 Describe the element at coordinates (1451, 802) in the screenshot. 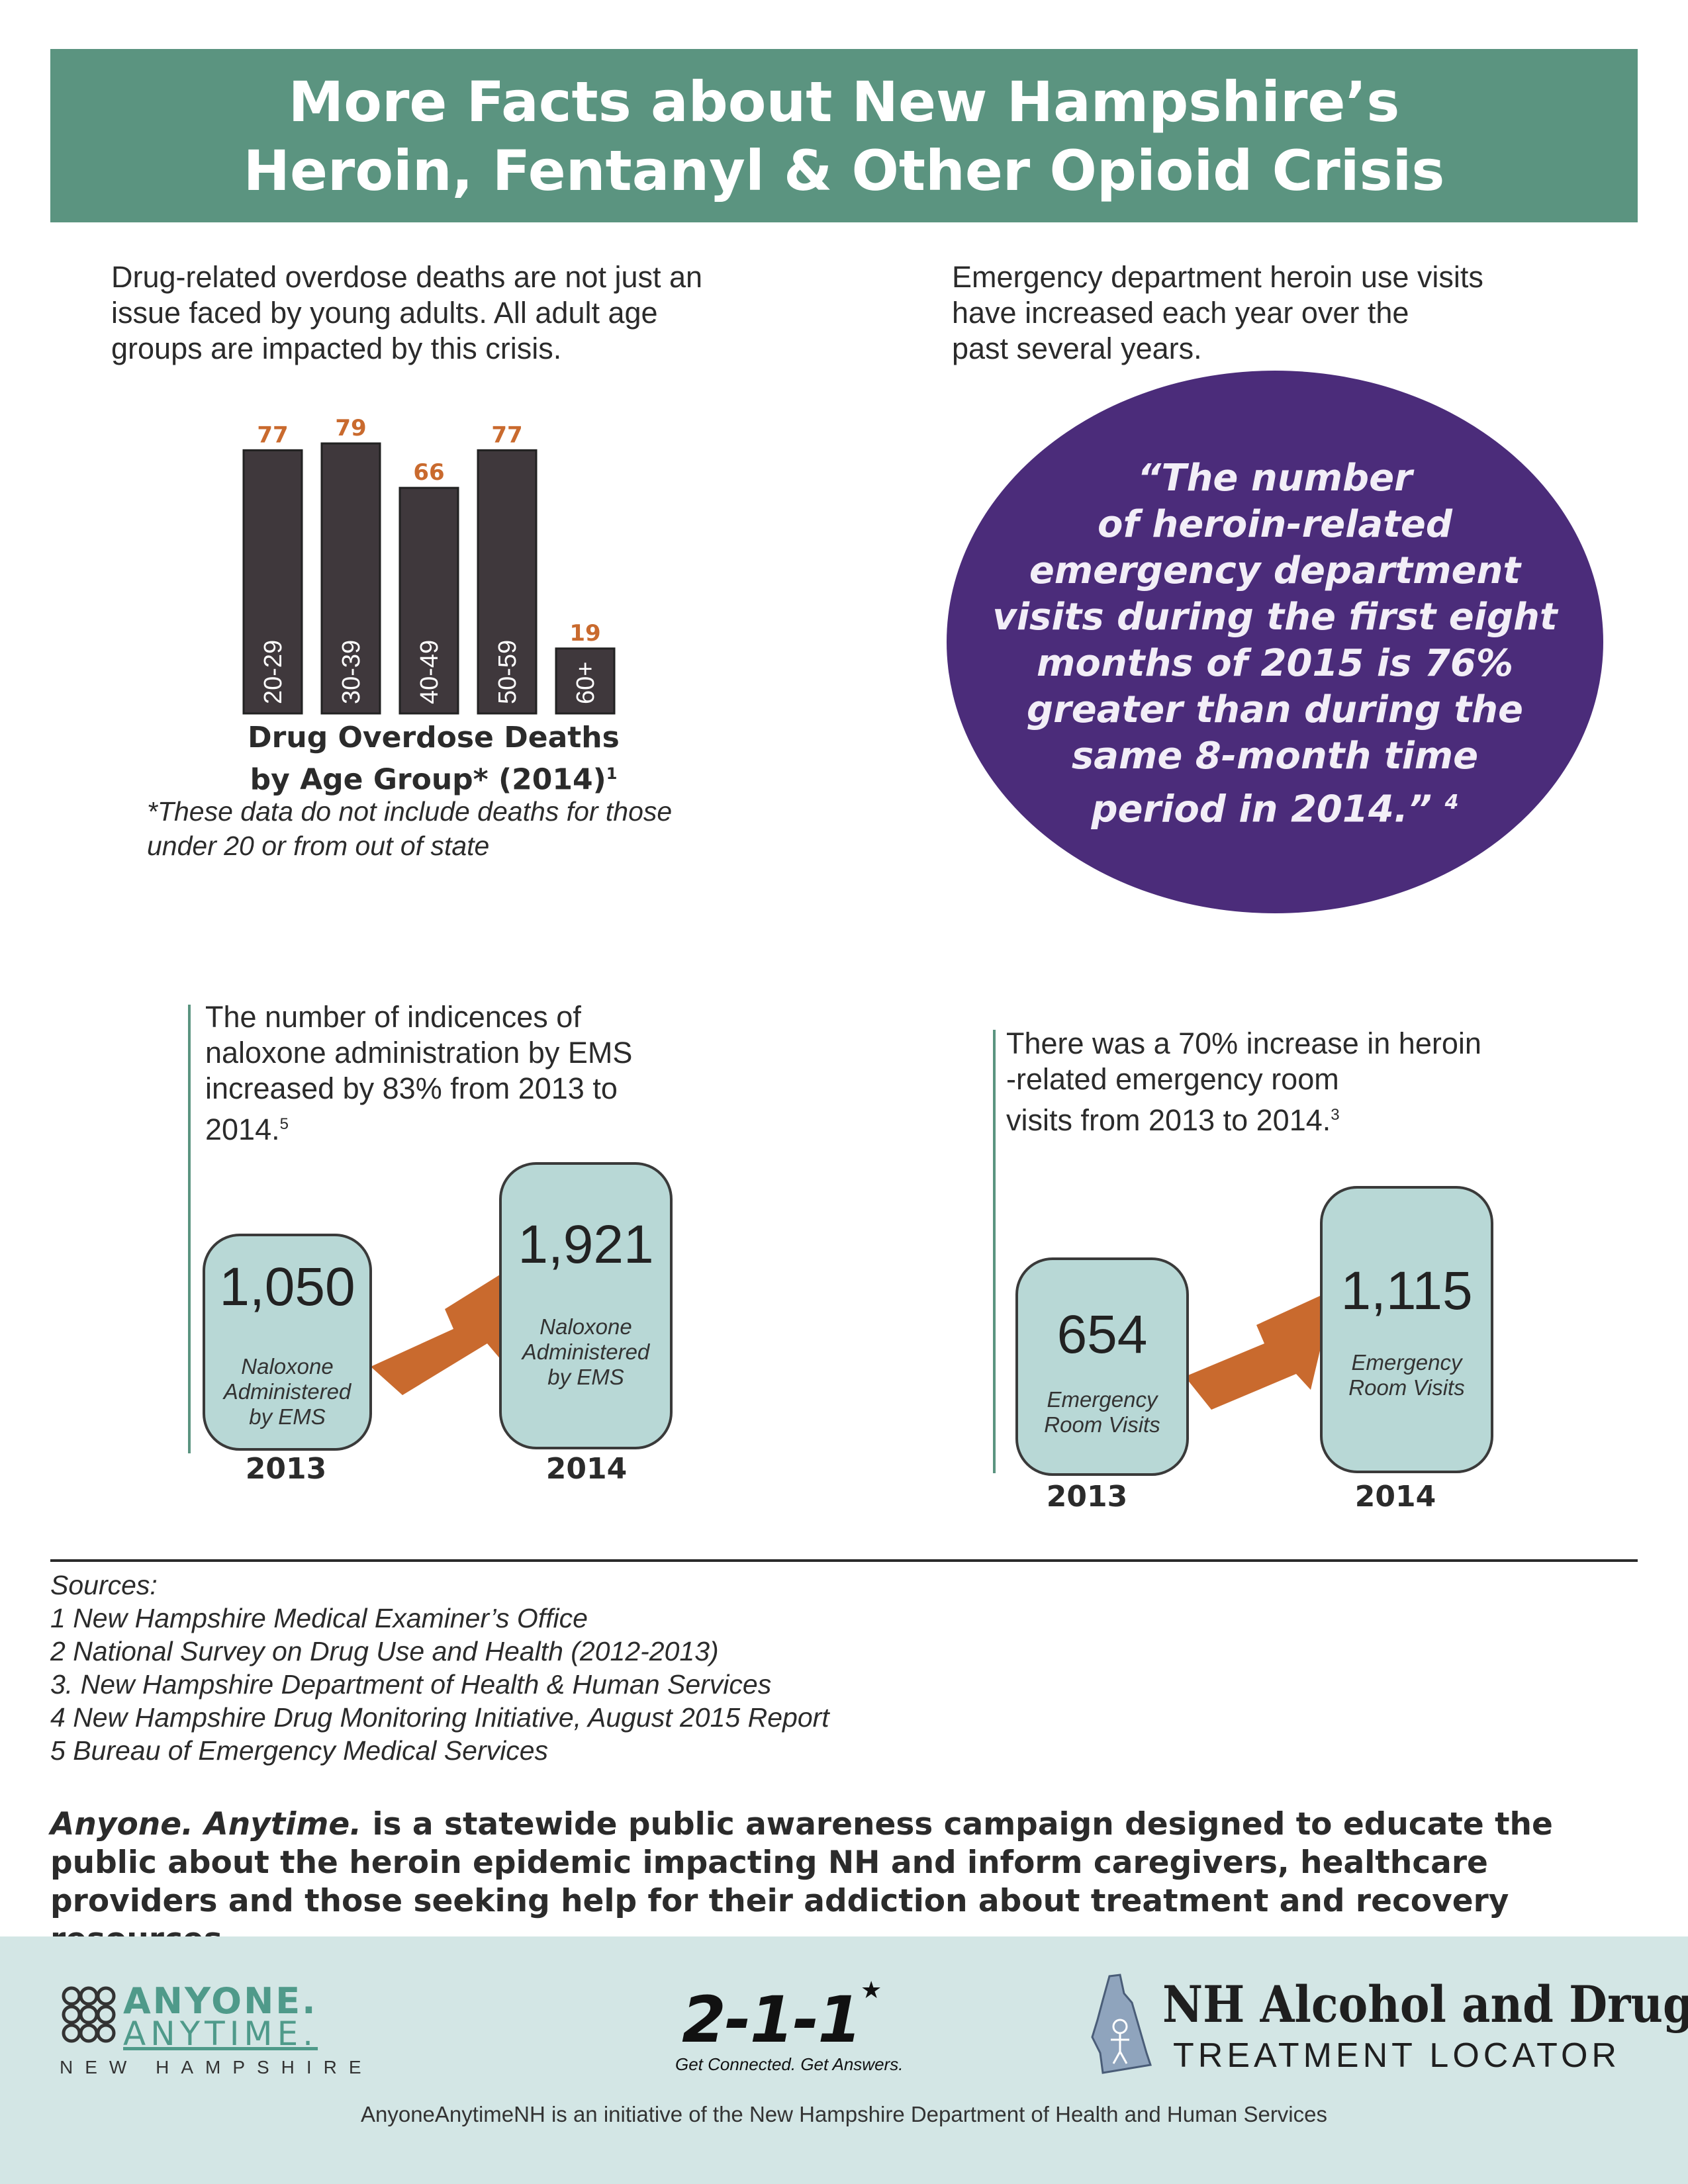

I see `quote-ref: 4` at that location.